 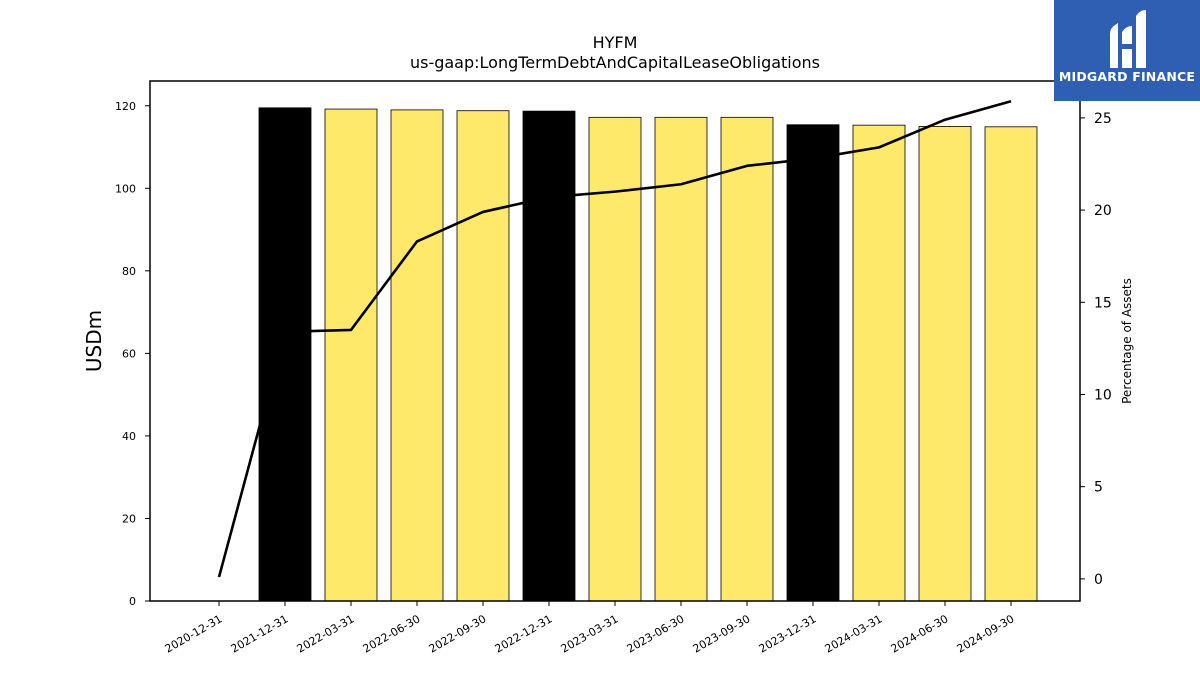 I want to click on logo: MIDGARD FINANCE, so click(x=1127, y=50).